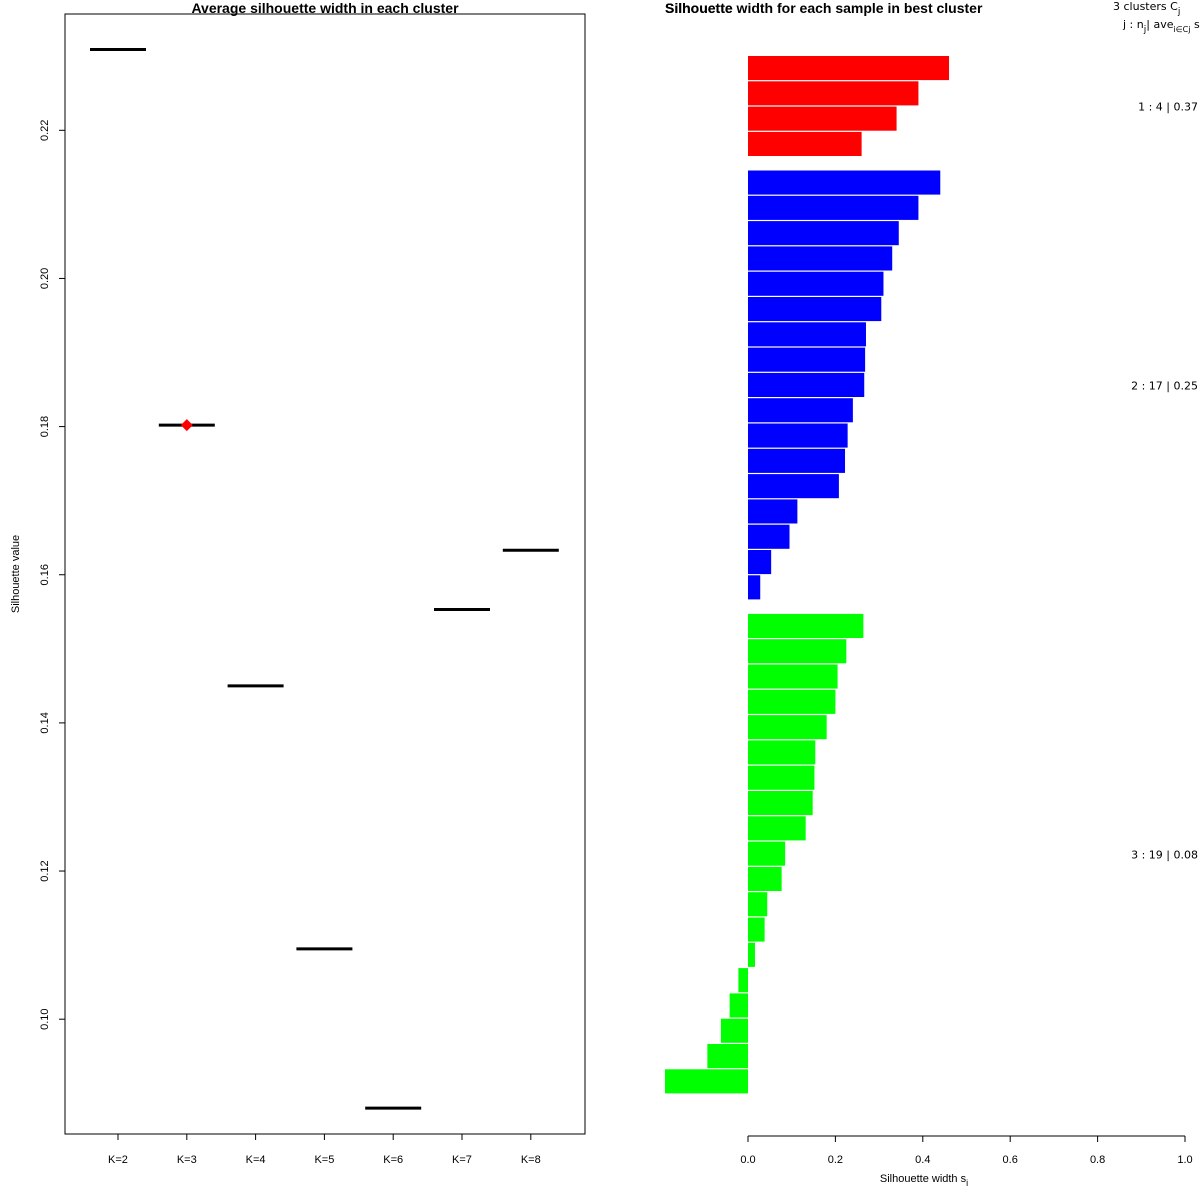 This screenshot has width=1200, height=1200. What do you see at coordinates (747, 1160) in the screenshot?
I see `right-x-tick-label: 0.0` at bounding box center [747, 1160].